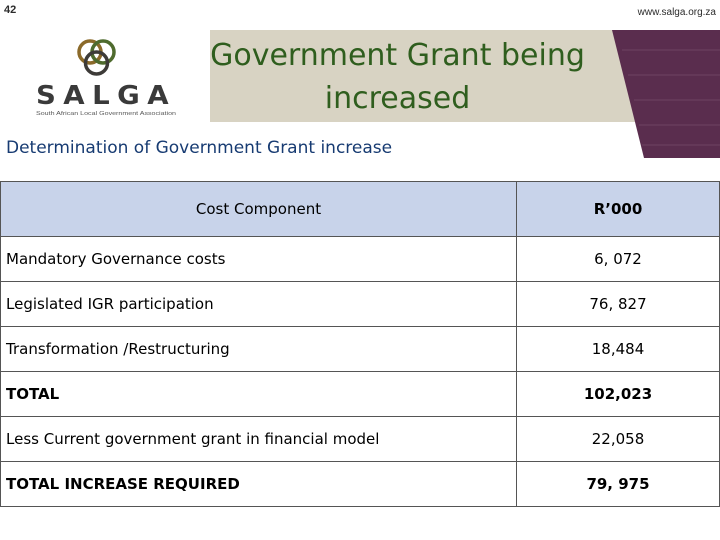 The width and height of the screenshot is (720, 540). What do you see at coordinates (618, 394) in the screenshot?
I see `row-value: 102,023` at bounding box center [618, 394].